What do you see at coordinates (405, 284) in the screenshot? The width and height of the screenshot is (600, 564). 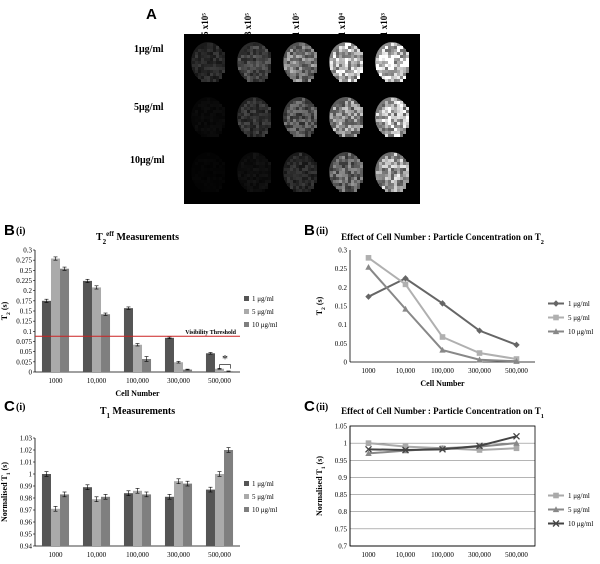 I see `square-marker` at bounding box center [405, 284].